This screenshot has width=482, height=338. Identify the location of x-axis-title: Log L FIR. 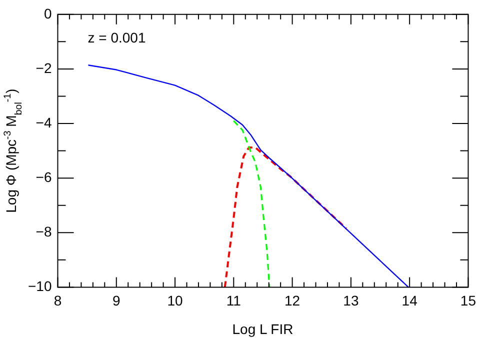
(263, 329).